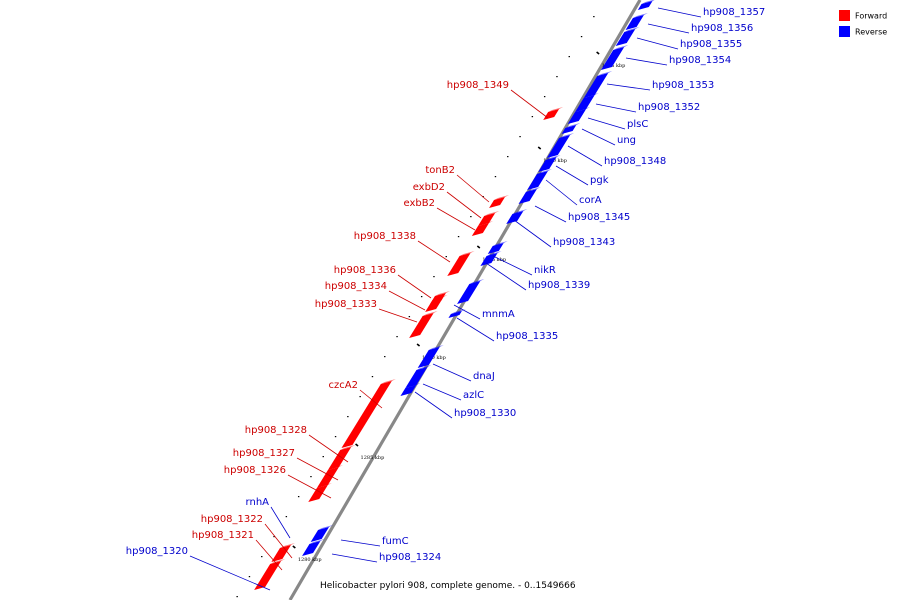  I want to click on gene-label-pgk: pgk, so click(599, 180).